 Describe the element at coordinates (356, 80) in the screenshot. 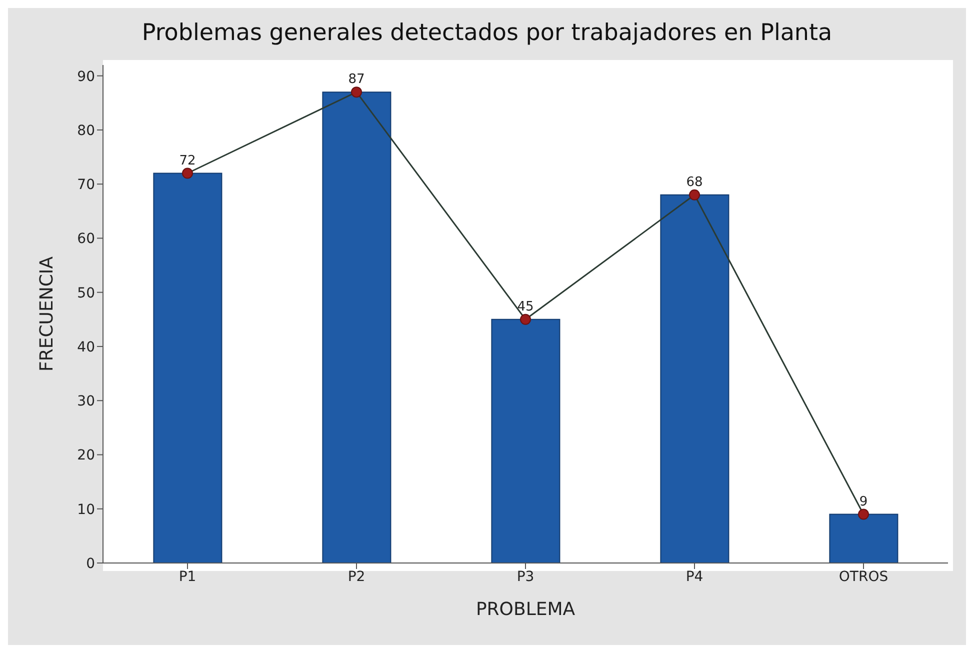

I see `data-label: 87` at that location.